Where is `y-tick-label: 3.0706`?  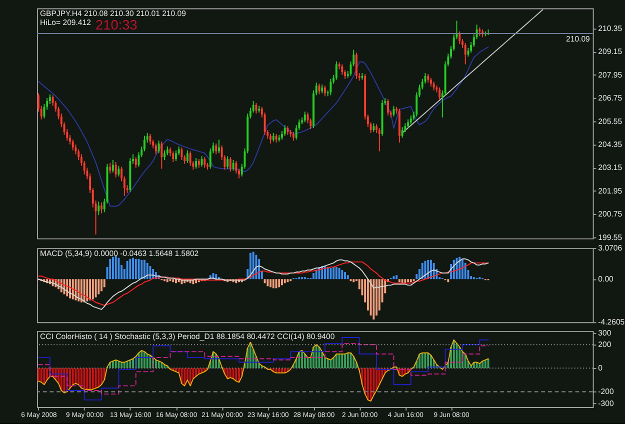
y-tick-label: 3.0706 is located at coordinates (610, 248).